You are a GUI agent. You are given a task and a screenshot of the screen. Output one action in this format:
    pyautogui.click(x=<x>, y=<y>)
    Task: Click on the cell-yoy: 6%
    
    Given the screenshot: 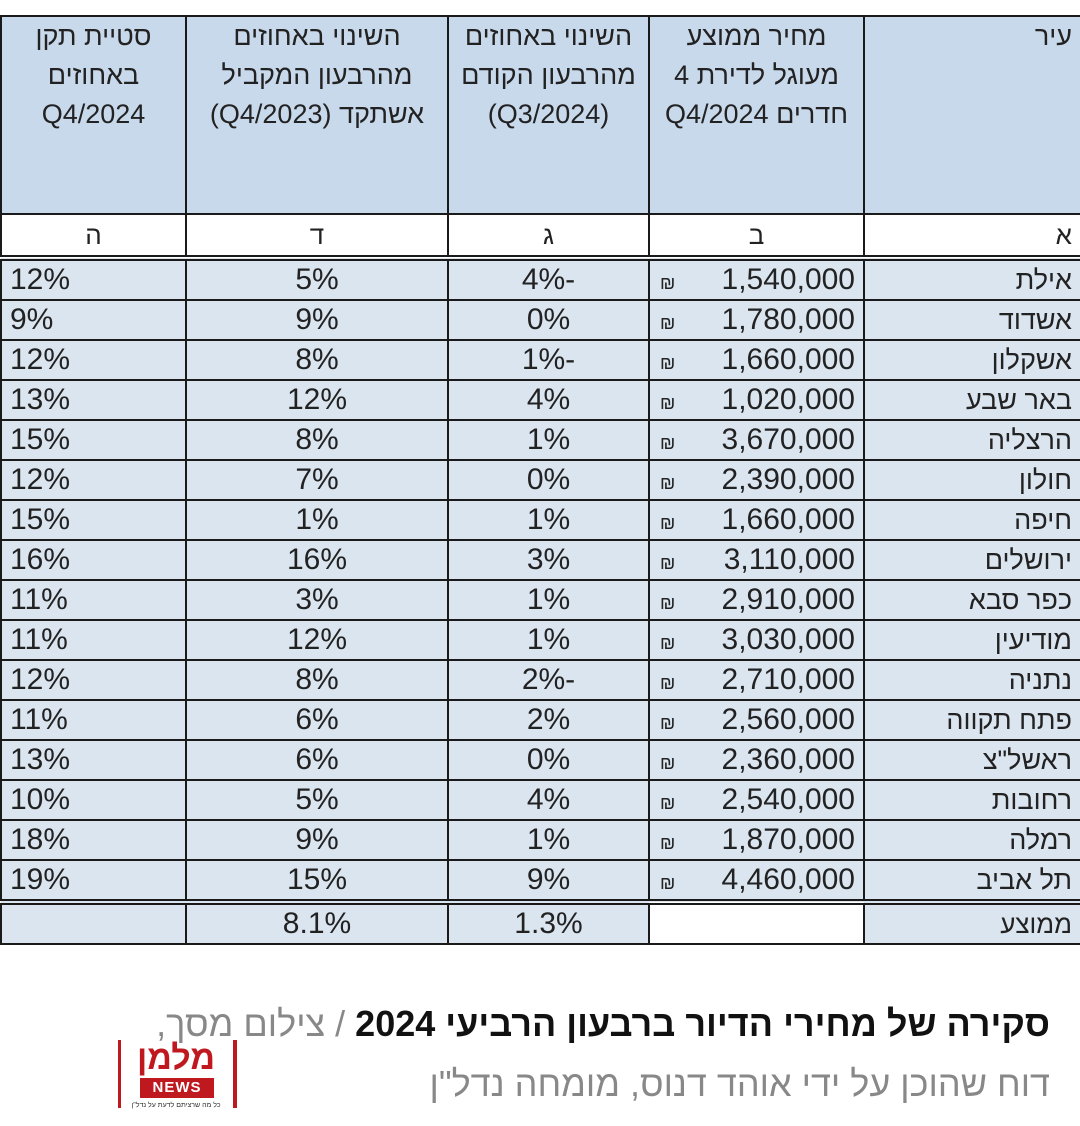 What is the action you would take?
    pyautogui.click(x=317, y=760)
    